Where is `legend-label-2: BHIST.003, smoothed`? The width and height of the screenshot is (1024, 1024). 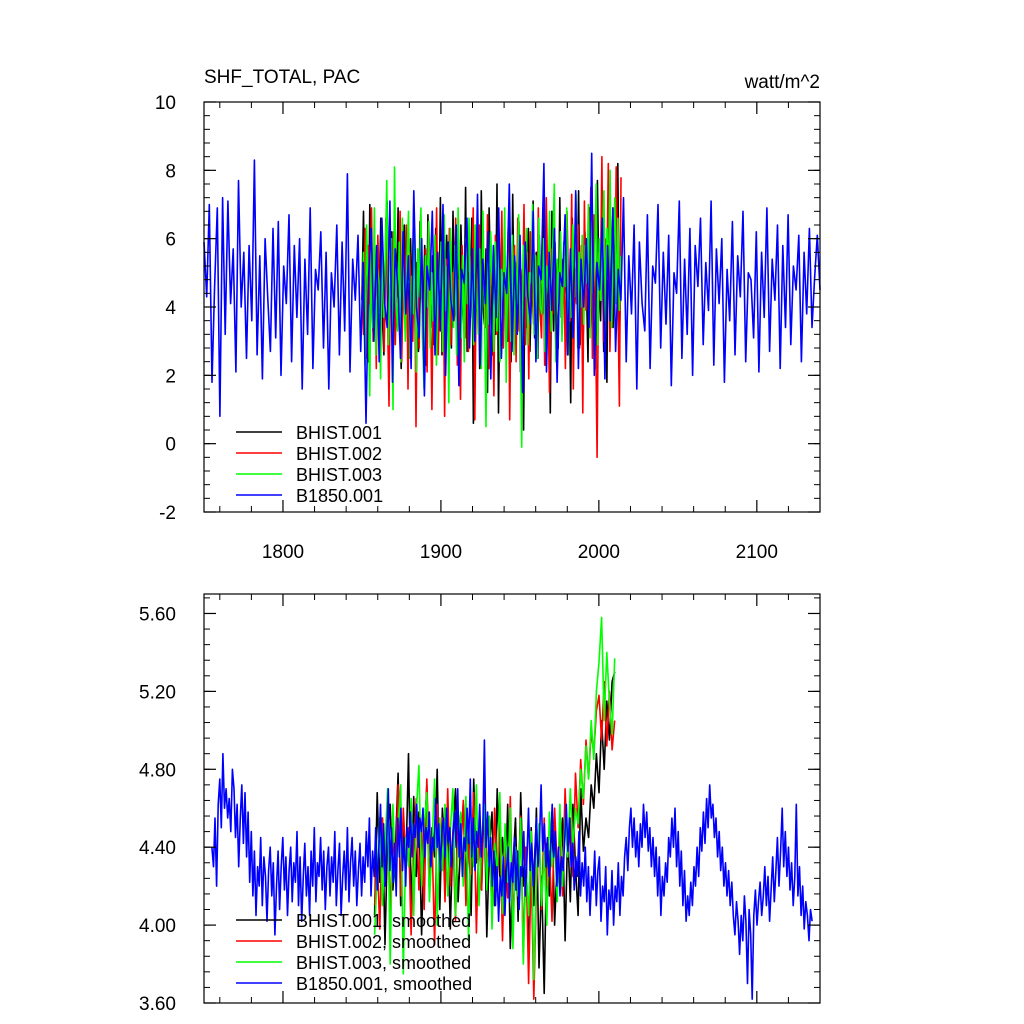
legend-label-2: BHIST.003, smoothed is located at coordinates (383, 963).